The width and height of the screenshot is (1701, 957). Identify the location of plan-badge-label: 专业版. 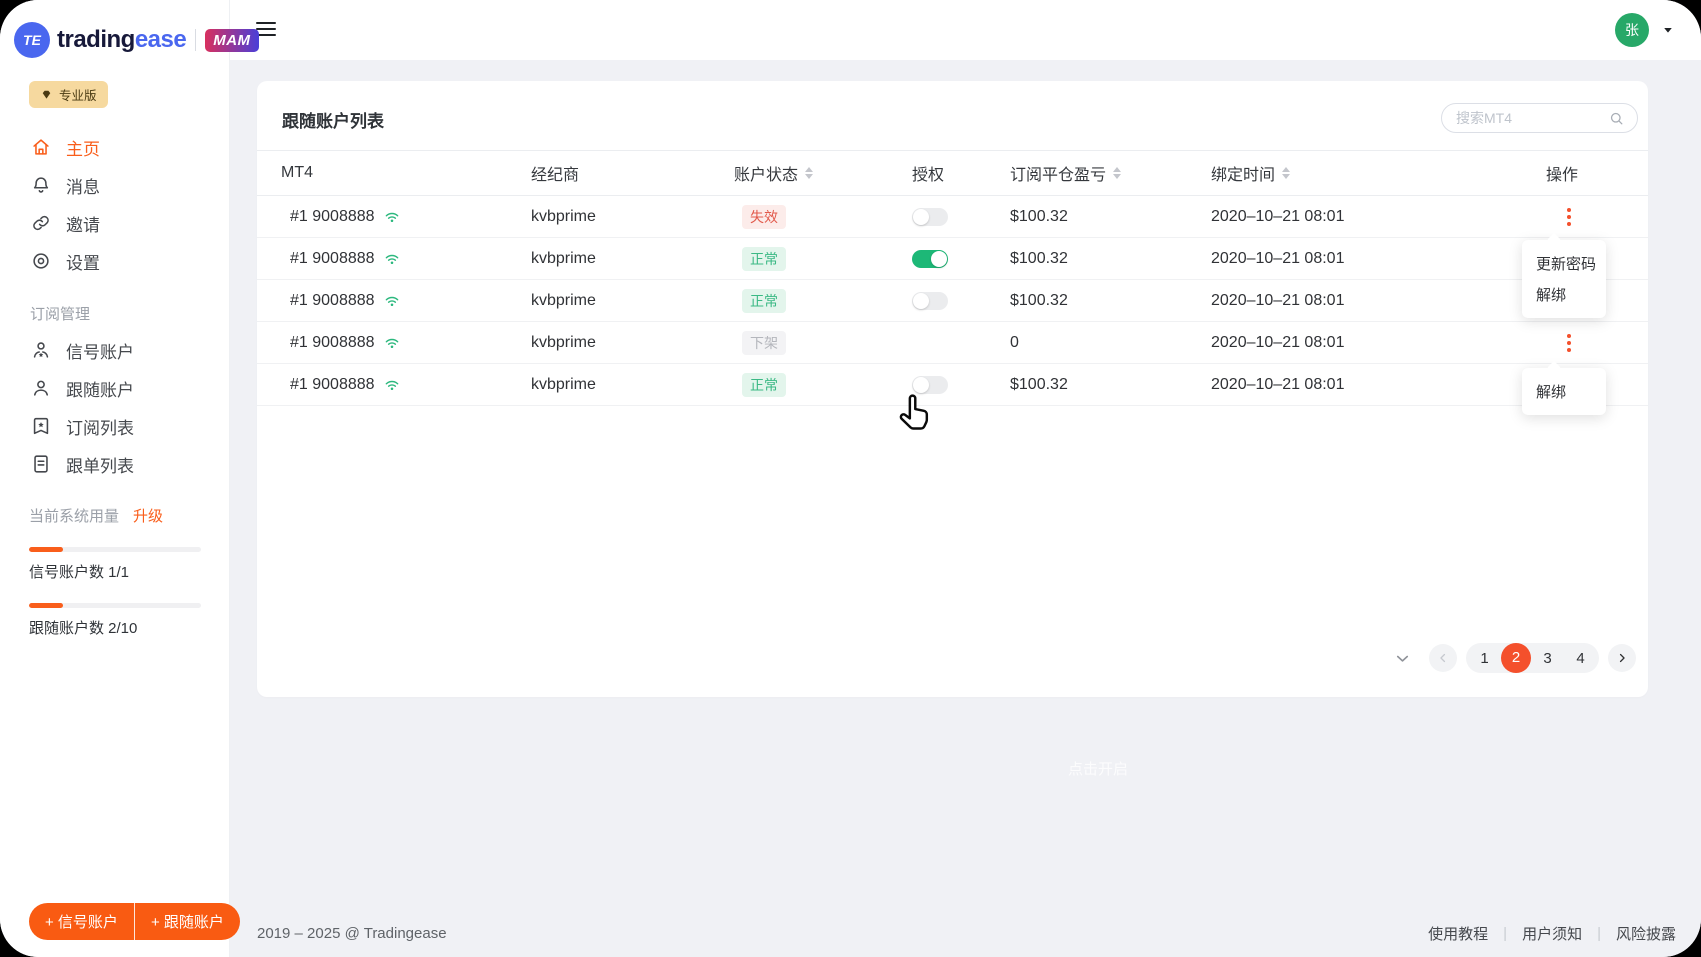
(78, 96).